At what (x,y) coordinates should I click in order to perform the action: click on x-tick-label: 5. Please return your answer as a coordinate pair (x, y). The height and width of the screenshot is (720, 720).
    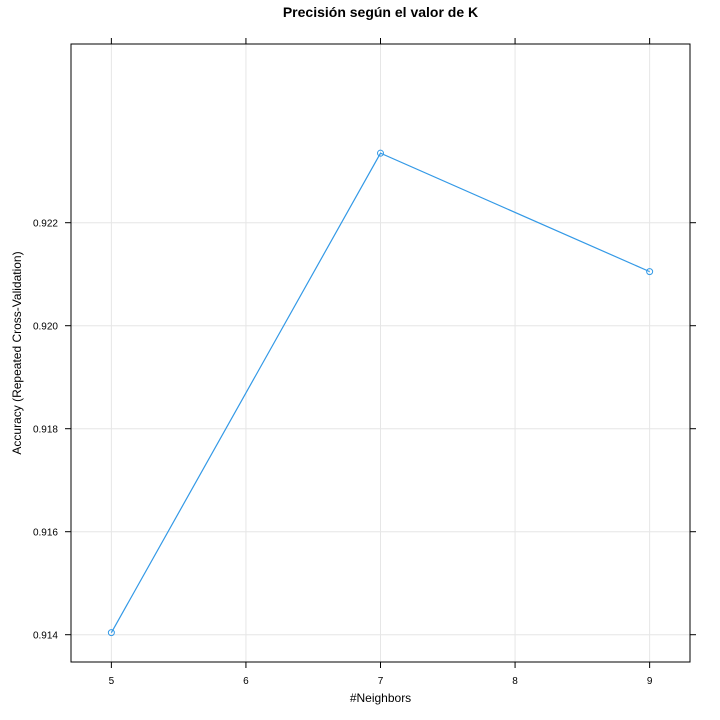
    Looking at the image, I should click on (112, 681).